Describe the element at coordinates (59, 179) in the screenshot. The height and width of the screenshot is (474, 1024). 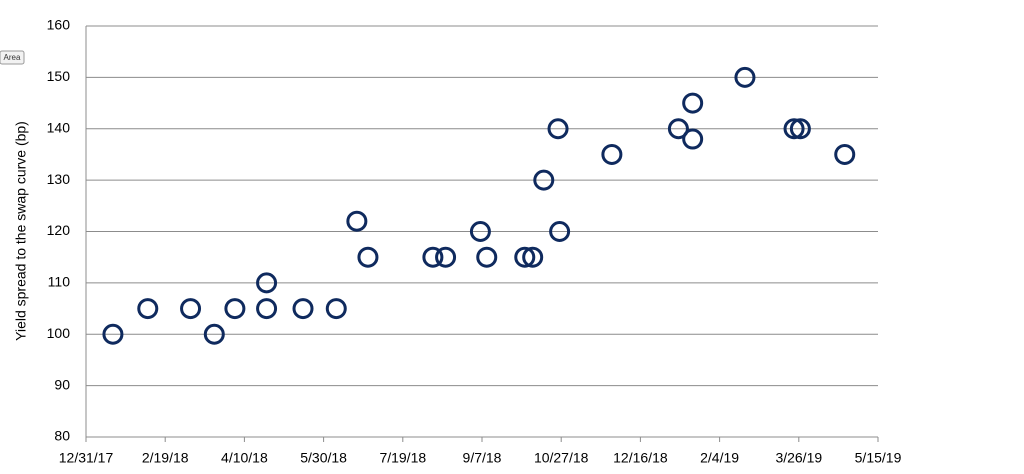
I see `y-tick-label: 130` at that location.